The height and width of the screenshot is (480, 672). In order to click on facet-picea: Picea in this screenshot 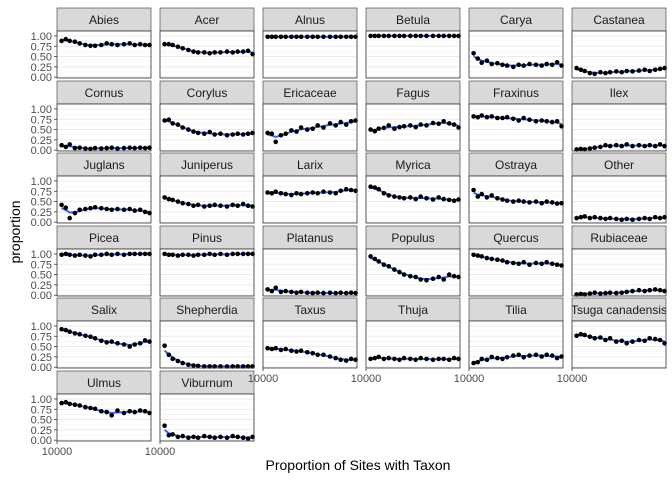, I will do `click(104, 261)`.